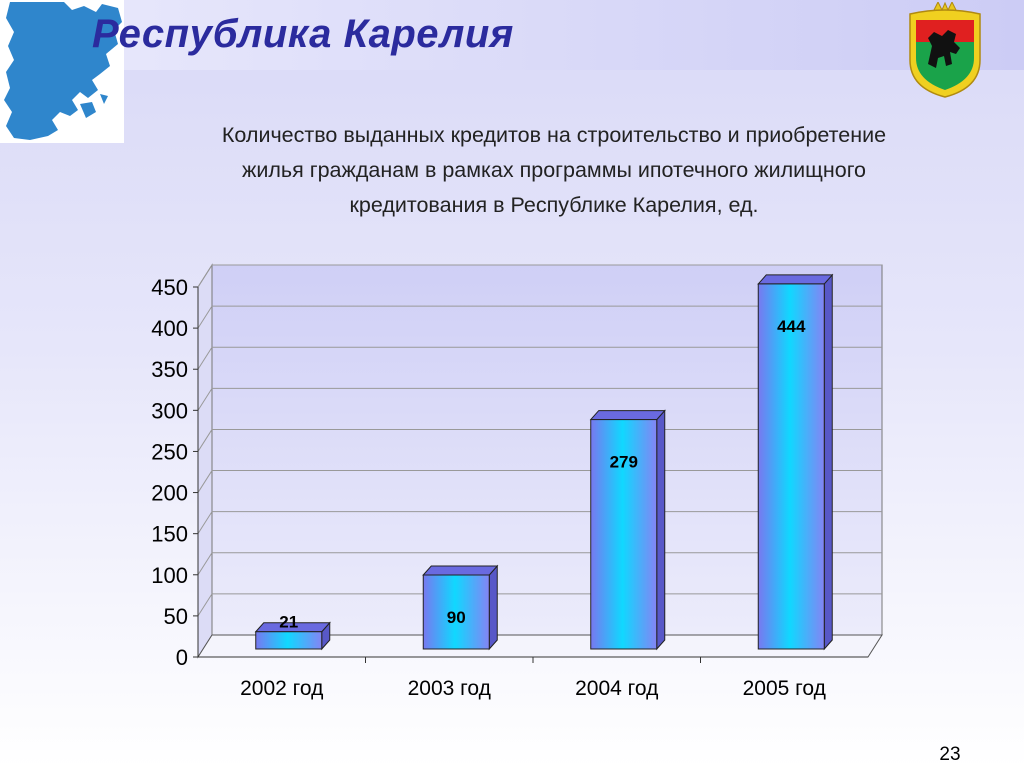 Image resolution: width=1024 pixels, height=768 pixels. What do you see at coordinates (176, 616) in the screenshot?
I see `y-tick-label: 50` at bounding box center [176, 616].